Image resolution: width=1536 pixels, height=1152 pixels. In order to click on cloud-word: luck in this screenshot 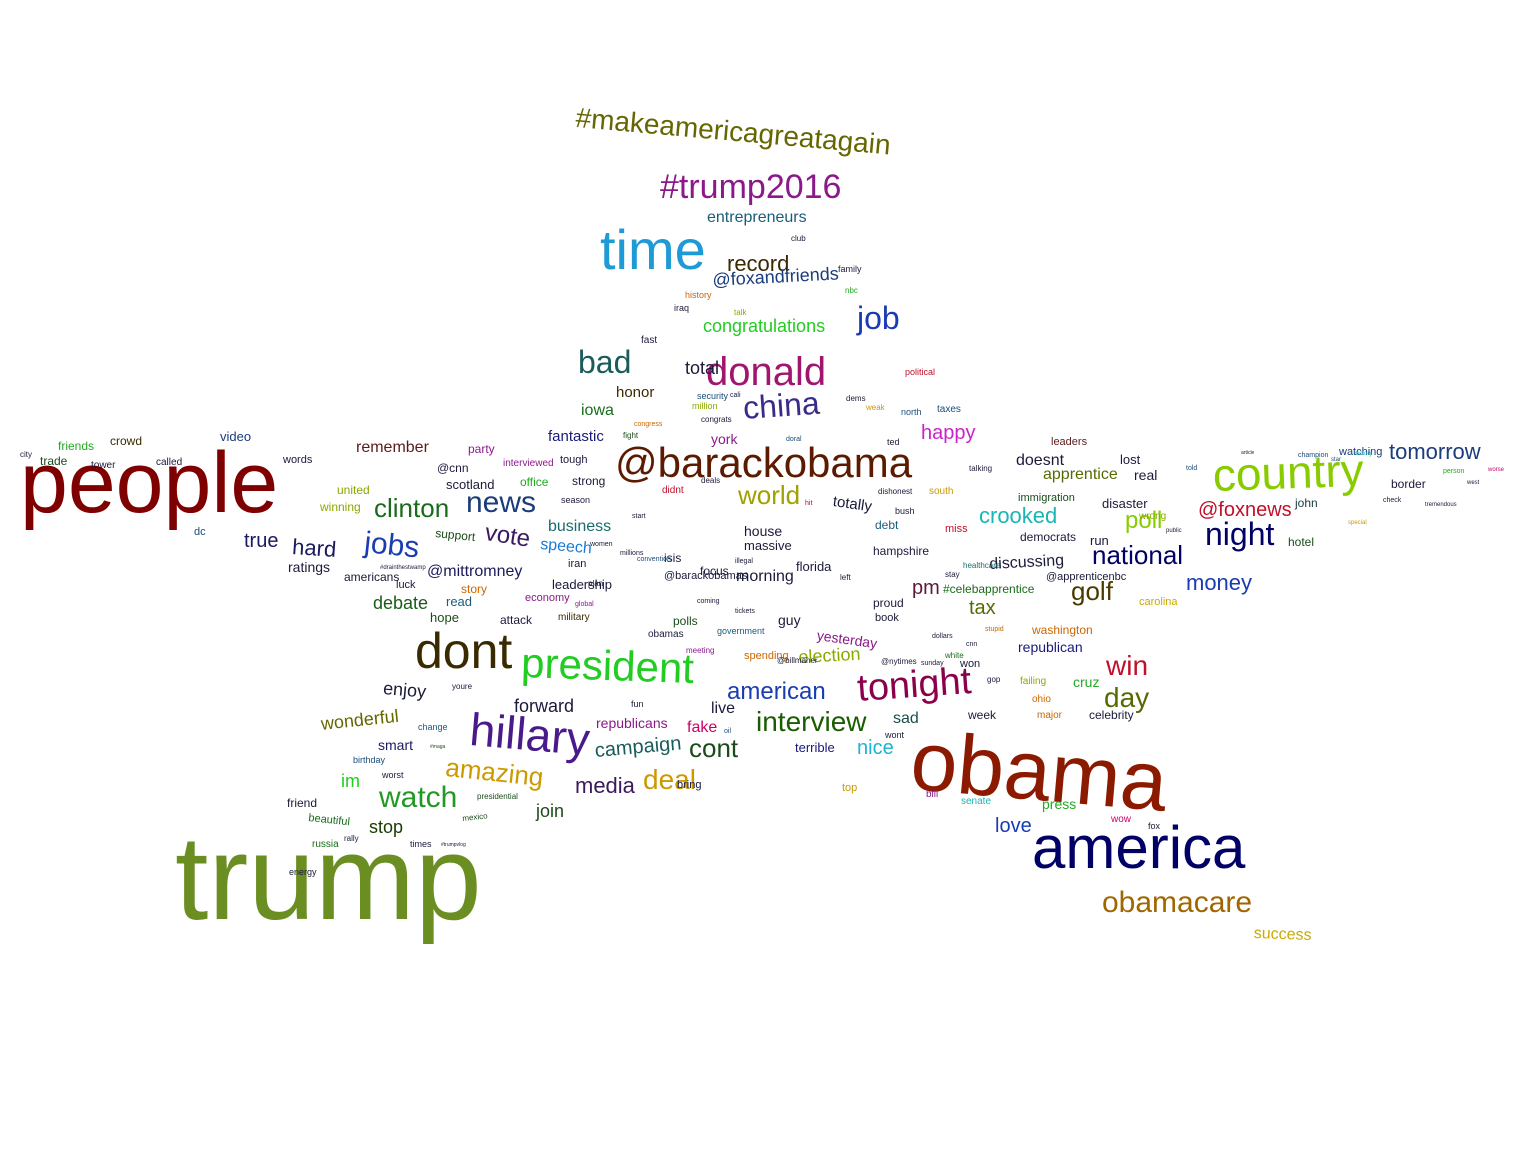, I will do `click(406, 585)`.